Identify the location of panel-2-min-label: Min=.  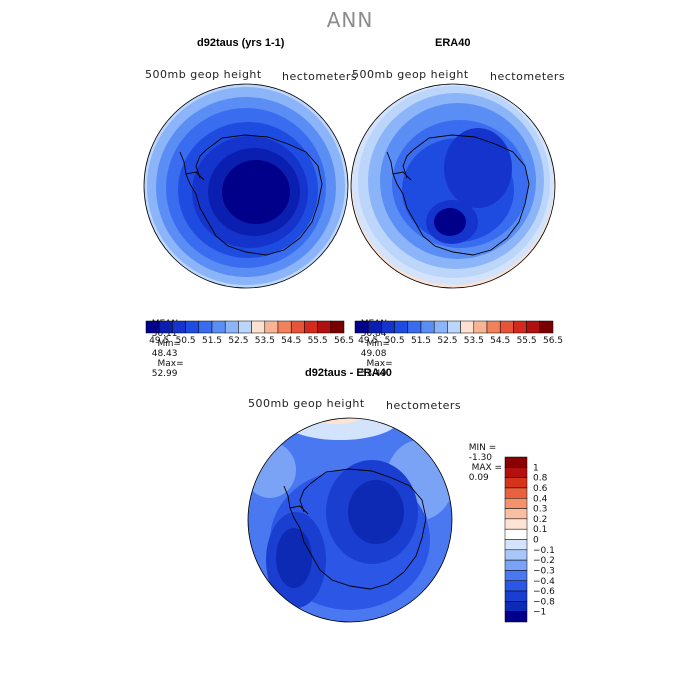
(375, 344).